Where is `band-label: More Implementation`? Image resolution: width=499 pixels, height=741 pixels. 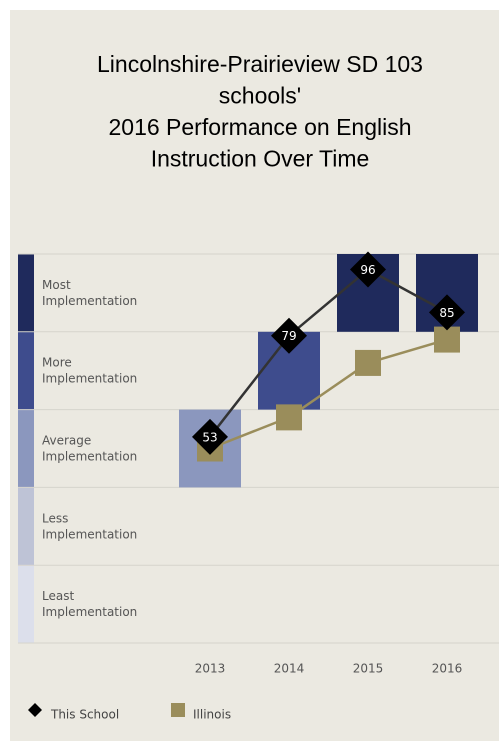 band-label: More Implementation is located at coordinates (89, 370).